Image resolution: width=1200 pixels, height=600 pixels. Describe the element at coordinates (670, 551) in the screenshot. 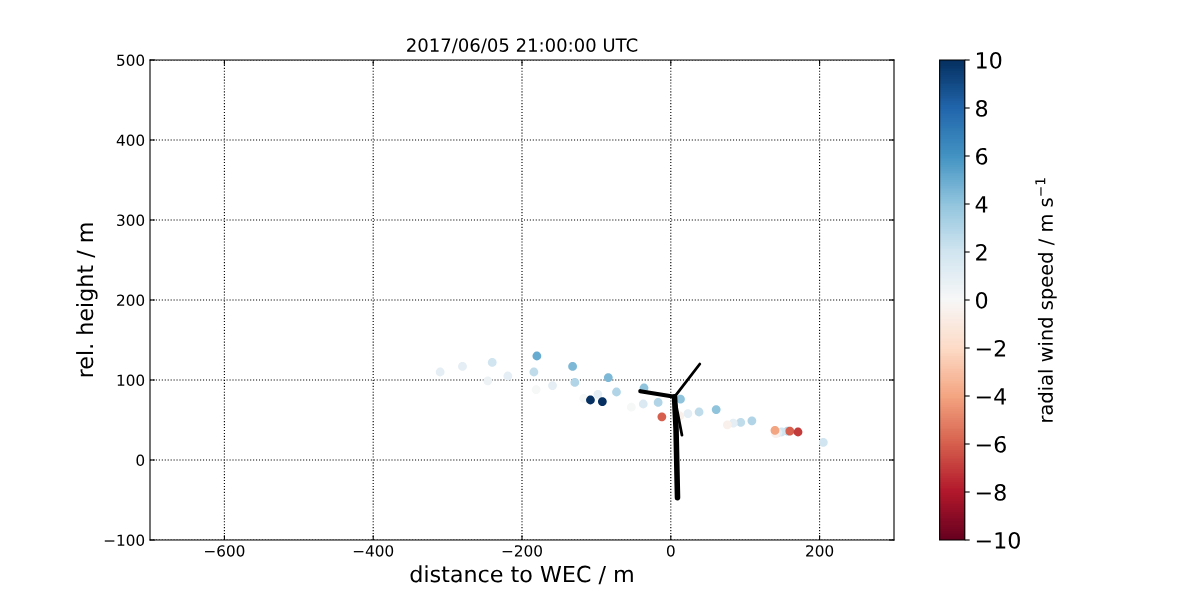

I see `x-tick-label: 0` at that location.